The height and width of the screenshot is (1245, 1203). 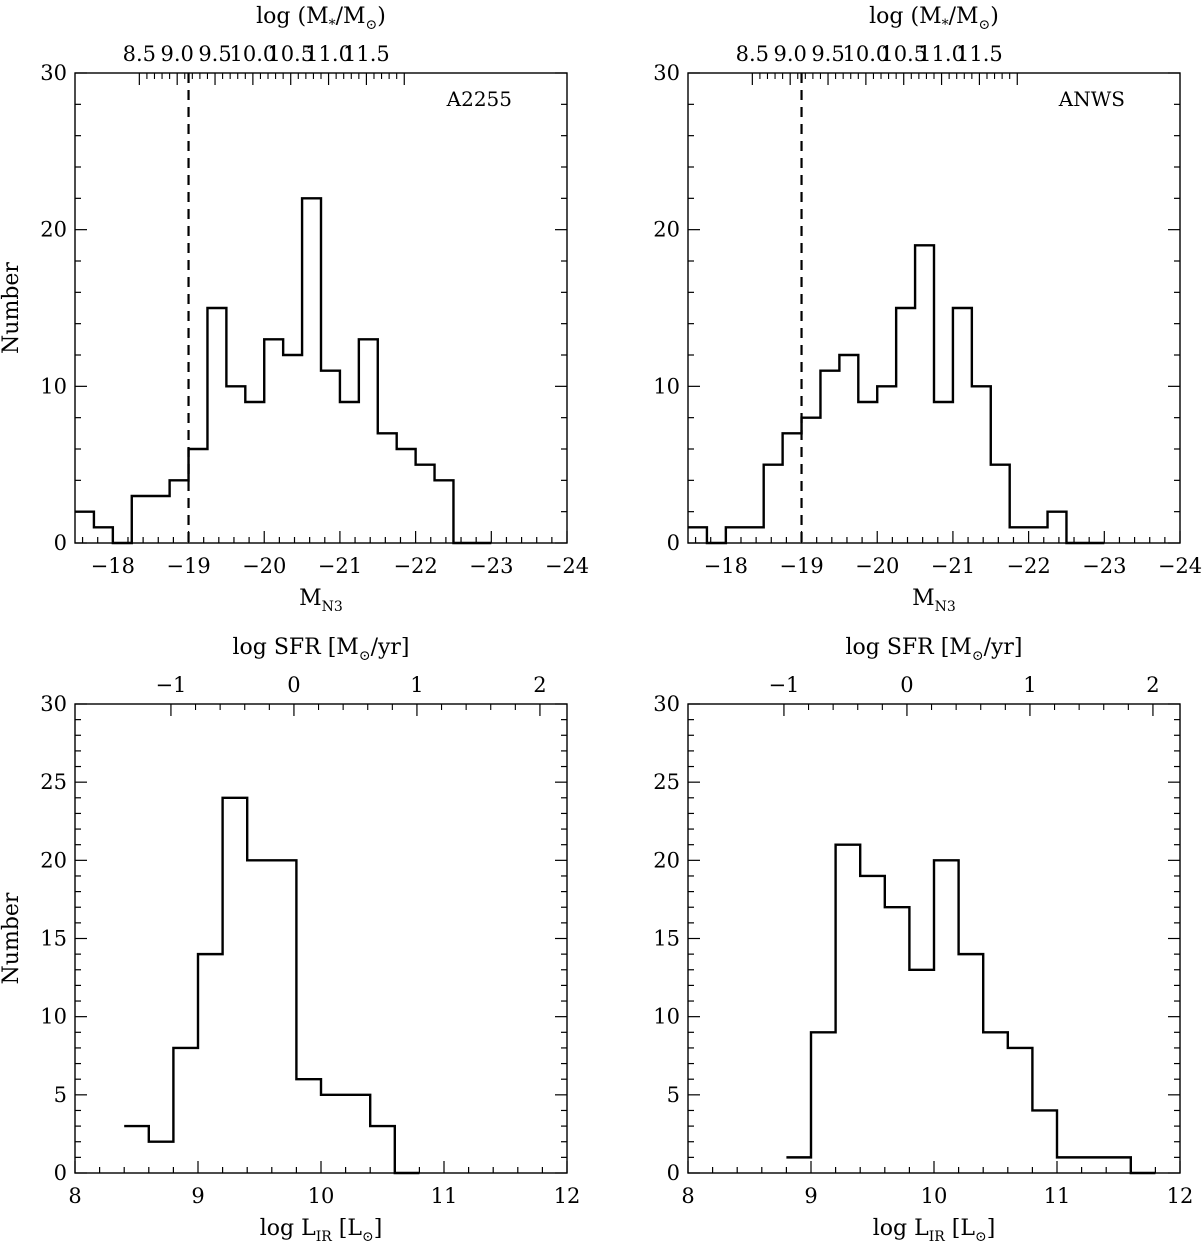 I want to click on panel-annotation: ANWS, so click(x=1091, y=99).